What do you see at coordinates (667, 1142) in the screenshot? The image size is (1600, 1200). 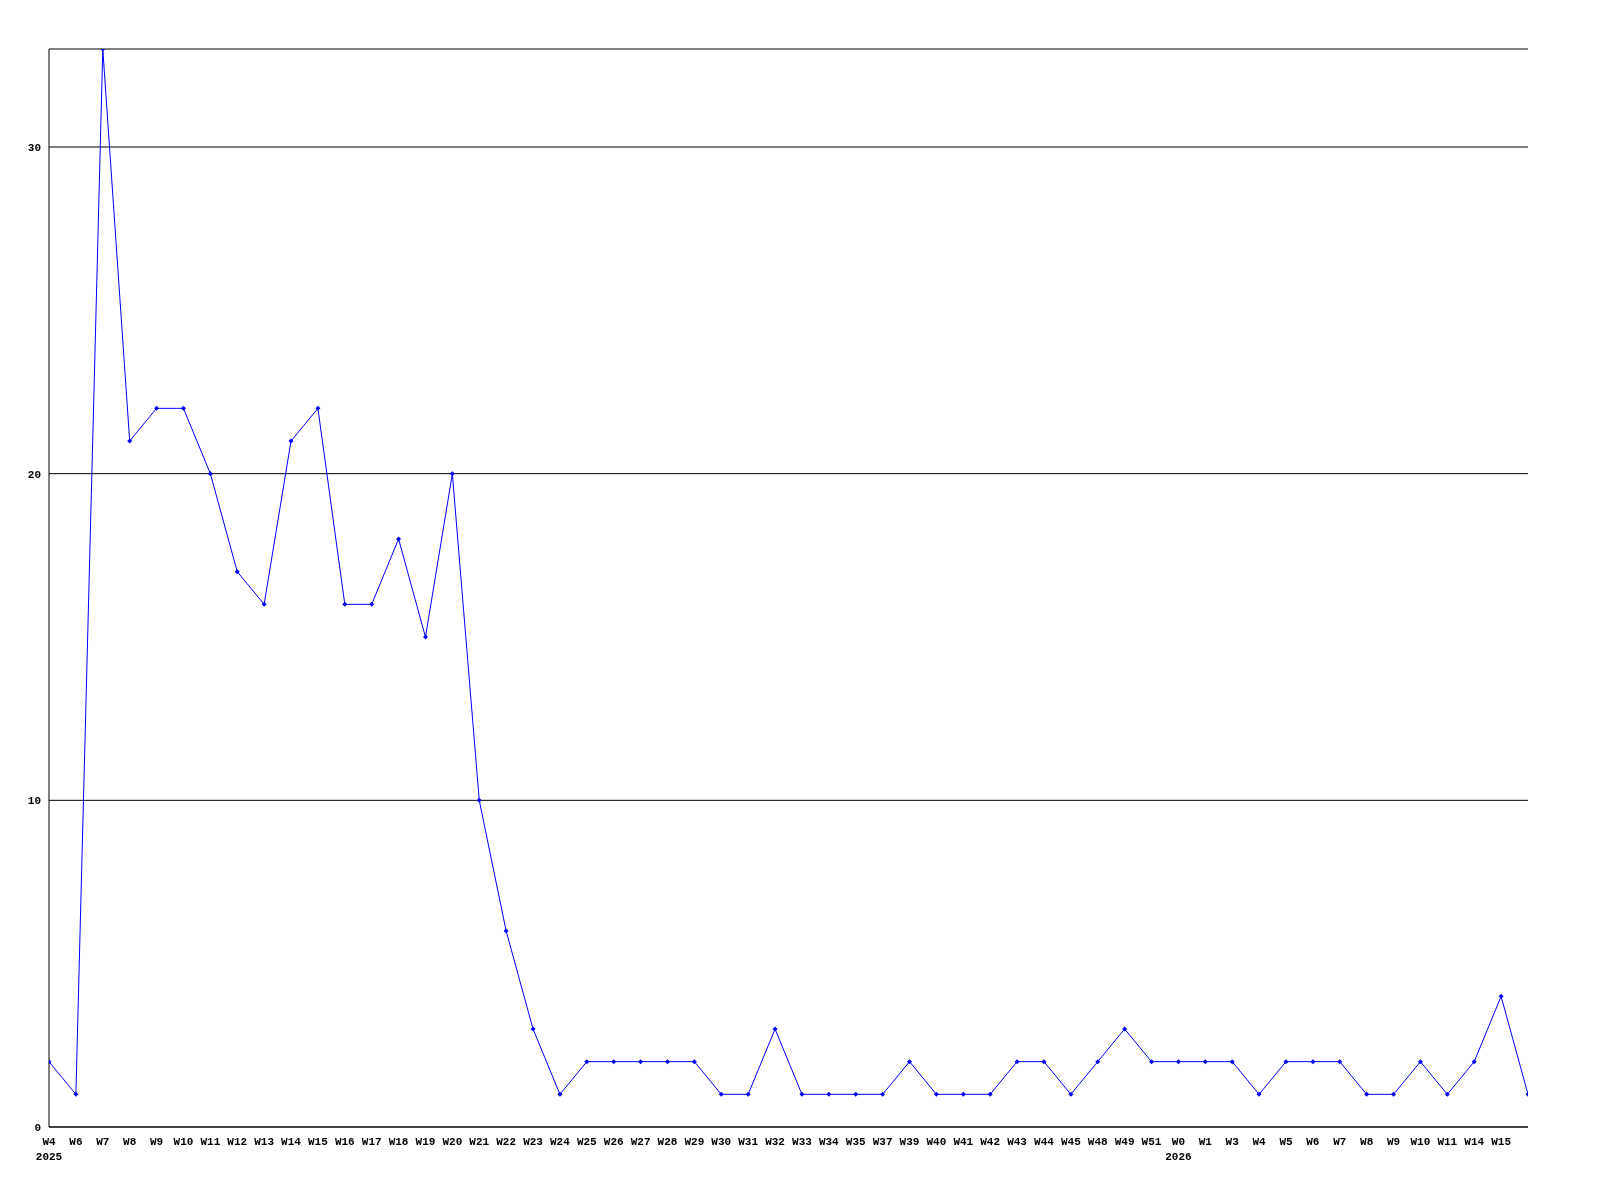 I see `x-tick-label: W28` at bounding box center [667, 1142].